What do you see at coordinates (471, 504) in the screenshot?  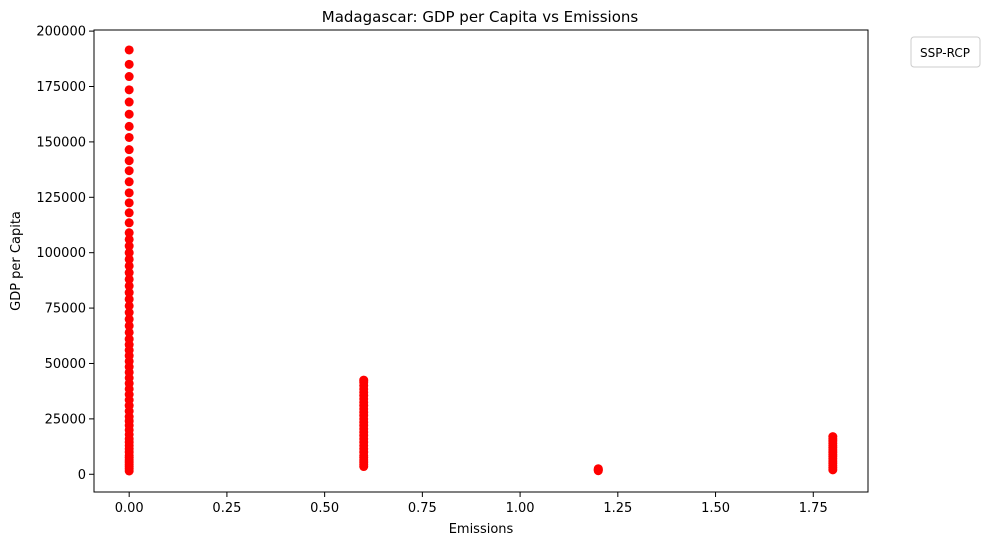 I see `x-axis: 0.00 0.25 0.50 0.75 1.00 1.25 1.50 1.75` at bounding box center [471, 504].